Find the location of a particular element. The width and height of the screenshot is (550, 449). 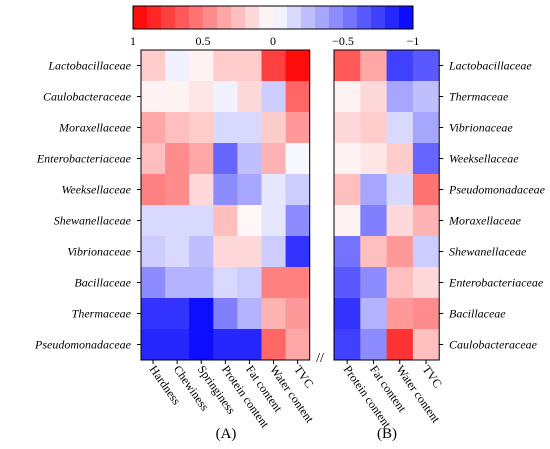

row-label: Bacillaceae is located at coordinates (477, 314).